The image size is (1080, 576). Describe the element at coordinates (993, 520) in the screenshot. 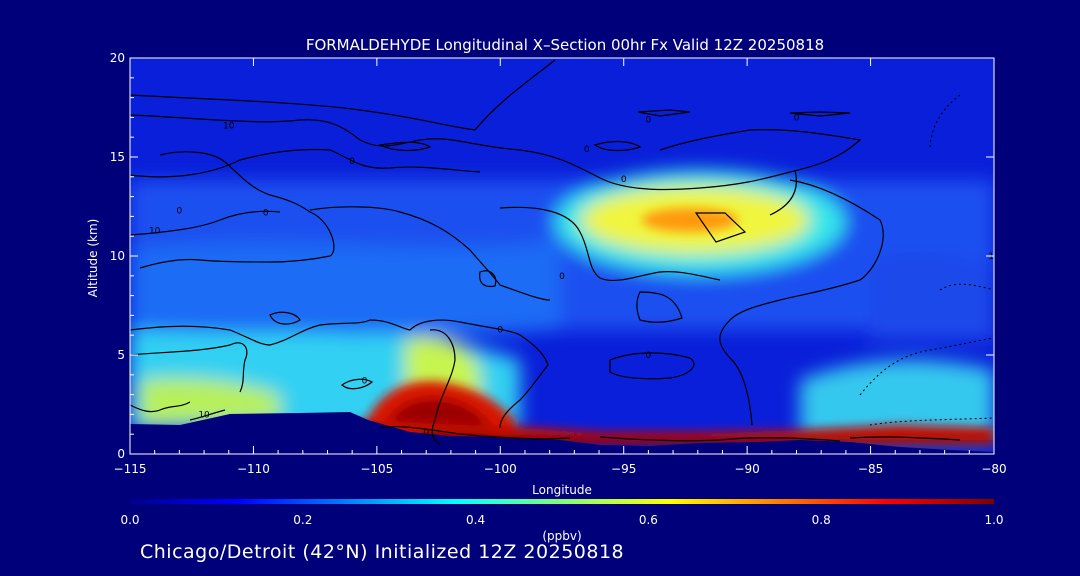

I see `colorbar-tick-label: 1.0` at that location.